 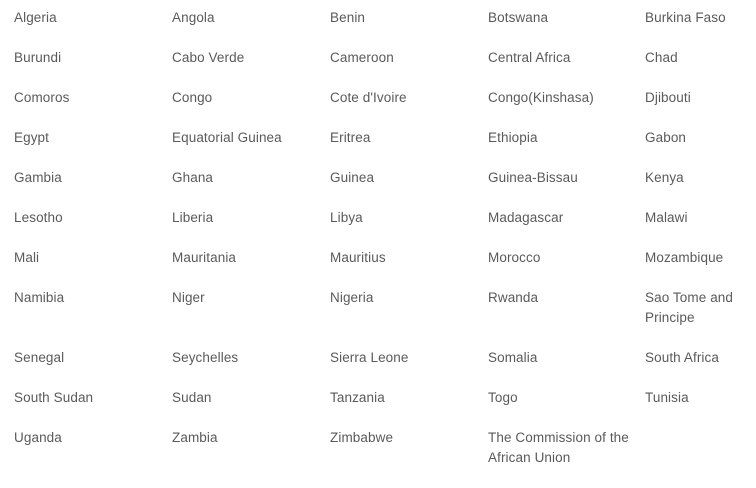 I want to click on country-name: Egypt, so click(x=32, y=137).